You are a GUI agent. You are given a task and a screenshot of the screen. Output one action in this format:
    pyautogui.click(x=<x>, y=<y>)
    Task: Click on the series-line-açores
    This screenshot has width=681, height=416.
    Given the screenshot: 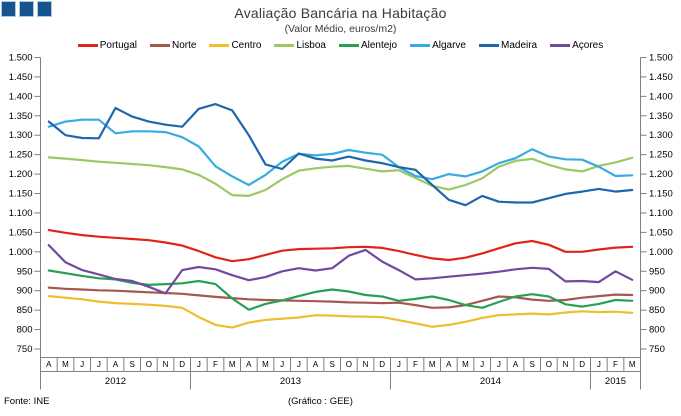 What is the action you would take?
    pyautogui.click(x=340, y=269)
    